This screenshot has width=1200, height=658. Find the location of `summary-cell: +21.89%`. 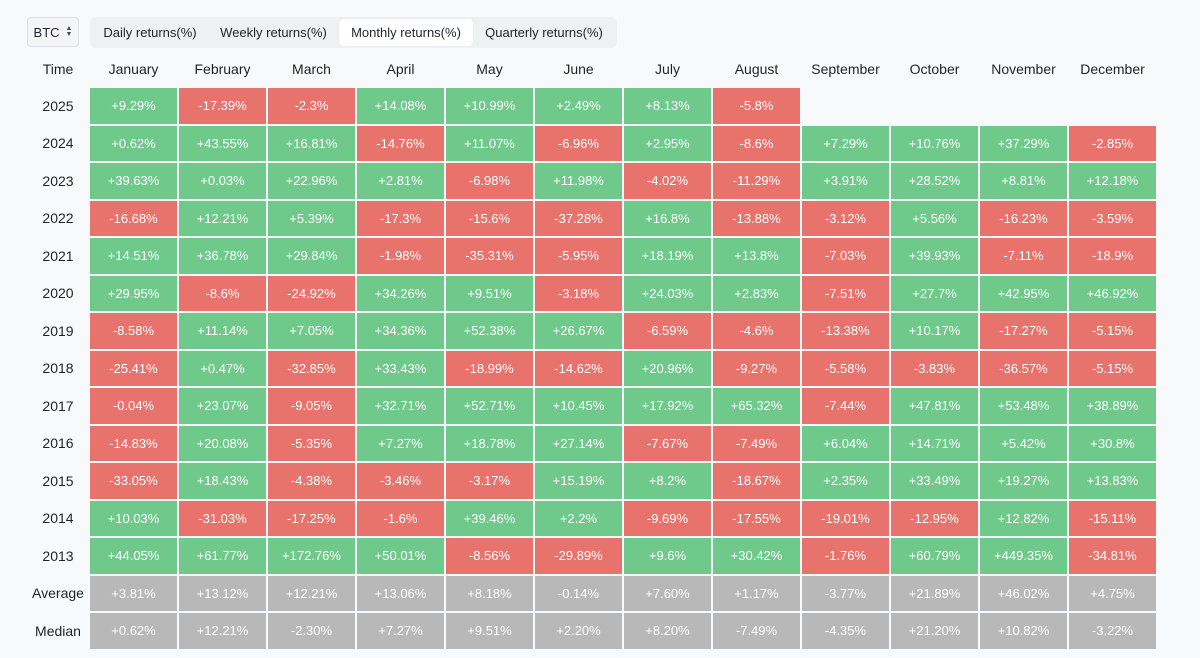

summary-cell: +21.89% is located at coordinates (934, 593).